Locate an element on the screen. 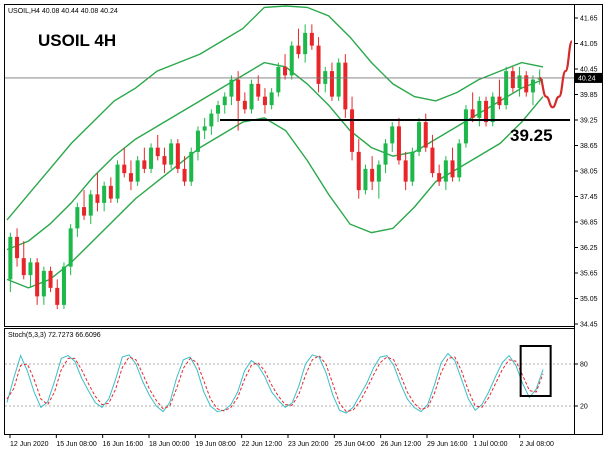 The width and height of the screenshot is (606, 455). current-price-label: 40.24 is located at coordinates (587, 78).